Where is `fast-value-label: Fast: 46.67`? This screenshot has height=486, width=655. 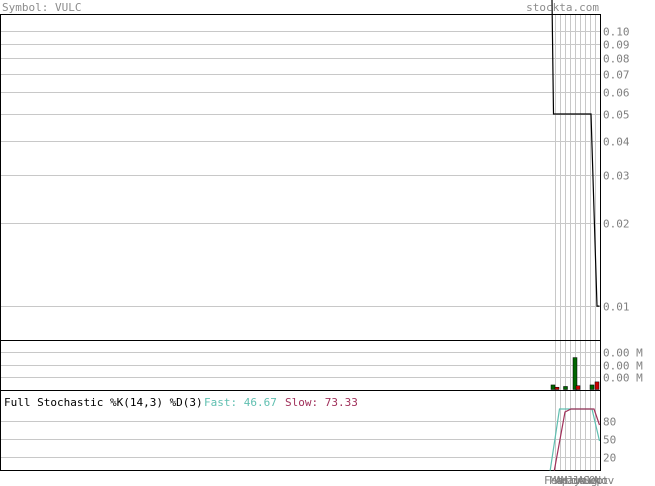
fast-value-label: Fast: 46.67 is located at coordinates (240, 402).